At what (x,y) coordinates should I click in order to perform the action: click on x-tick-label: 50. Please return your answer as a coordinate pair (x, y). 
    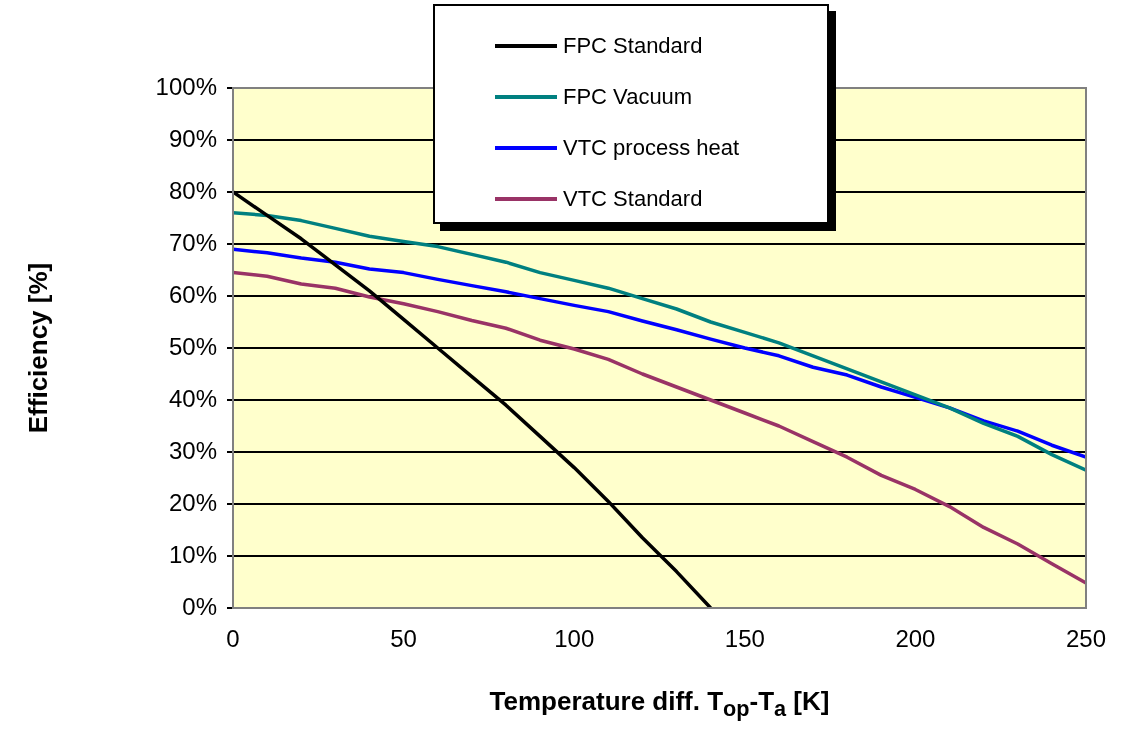
    Looking at the image, I should click on (403, 639).